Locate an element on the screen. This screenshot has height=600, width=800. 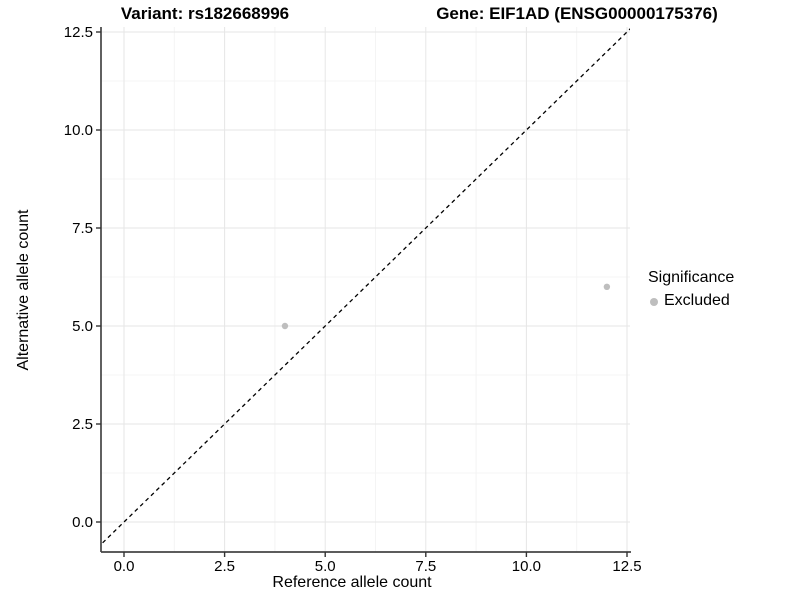
y-tick-label: 2.5 is located at coordinates (82, 424).